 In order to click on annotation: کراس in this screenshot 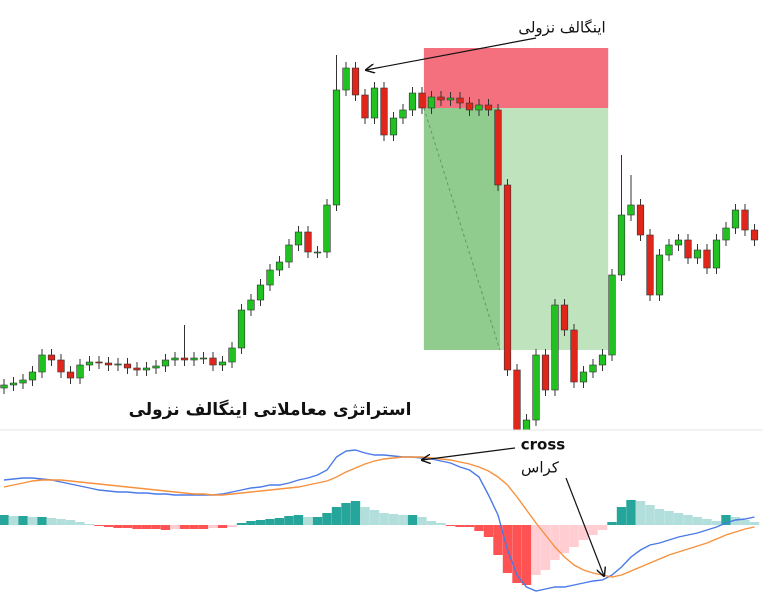, I will do `click(540, 468)`.